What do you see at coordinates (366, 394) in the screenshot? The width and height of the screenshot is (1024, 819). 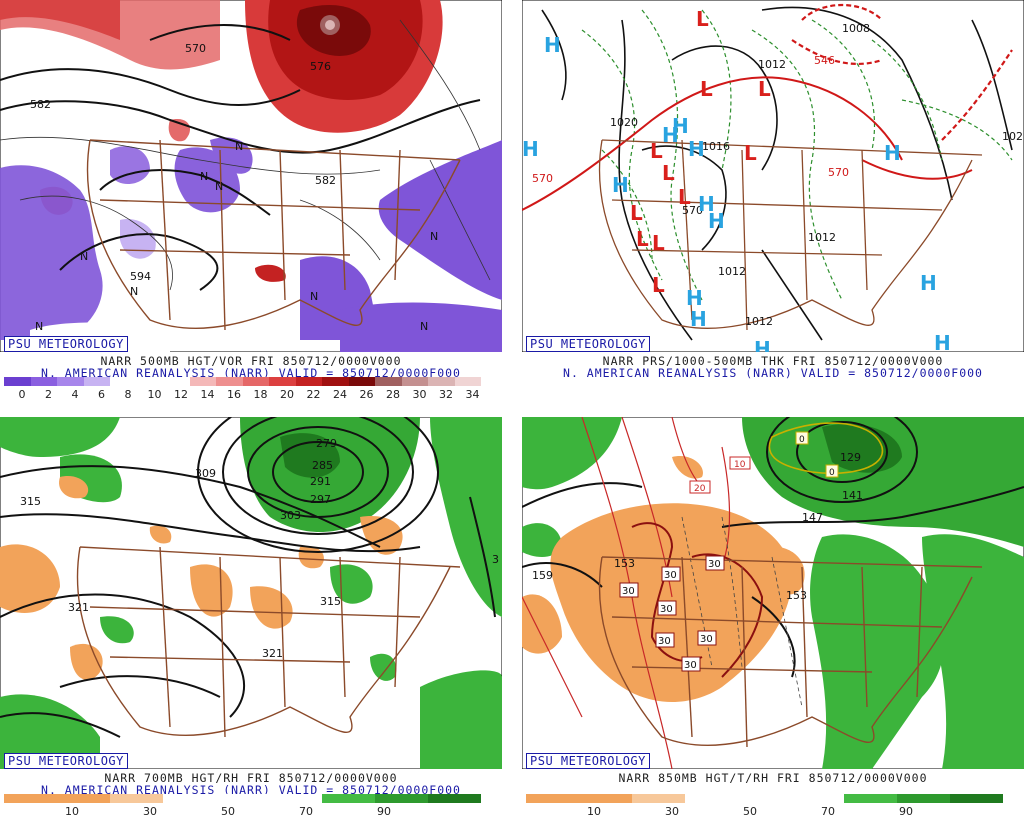 I see `colorbar-tick-label: 26` at bounding box center [366, 394].